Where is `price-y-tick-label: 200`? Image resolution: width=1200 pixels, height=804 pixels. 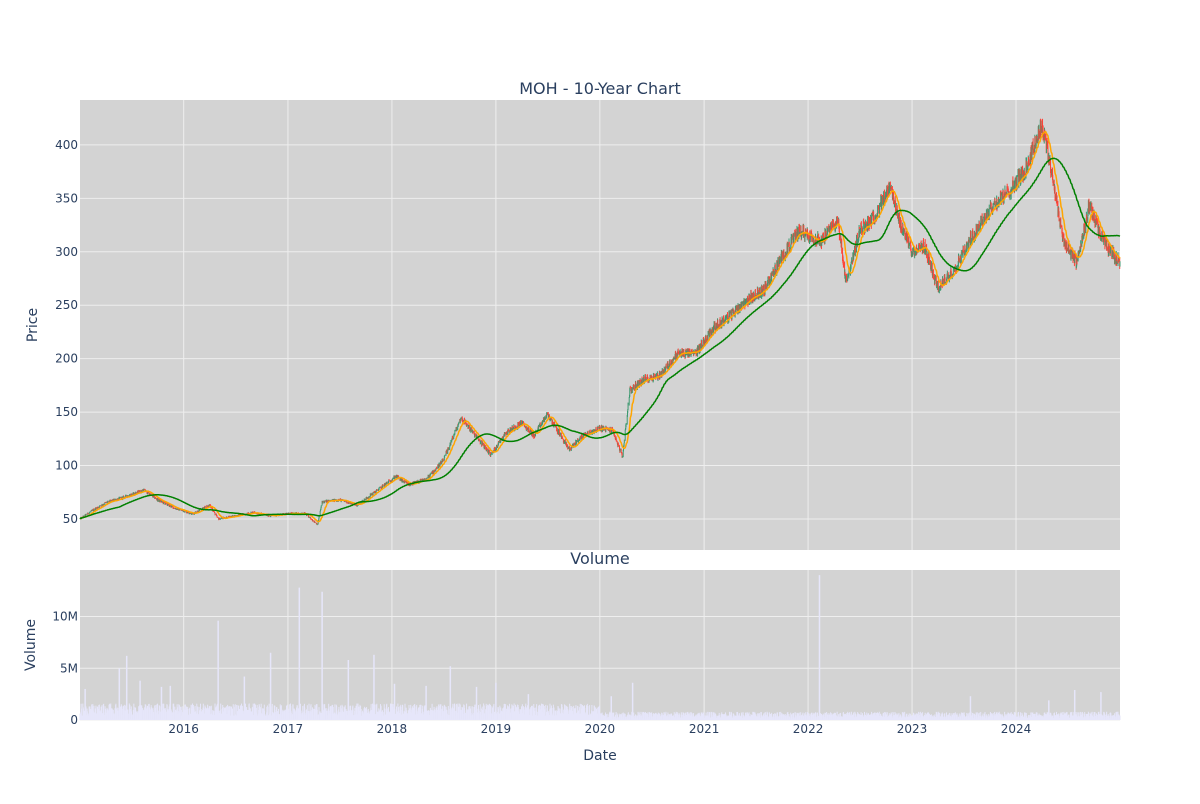
price-y-tick-label: 200 is located at coordinates (66, 359).